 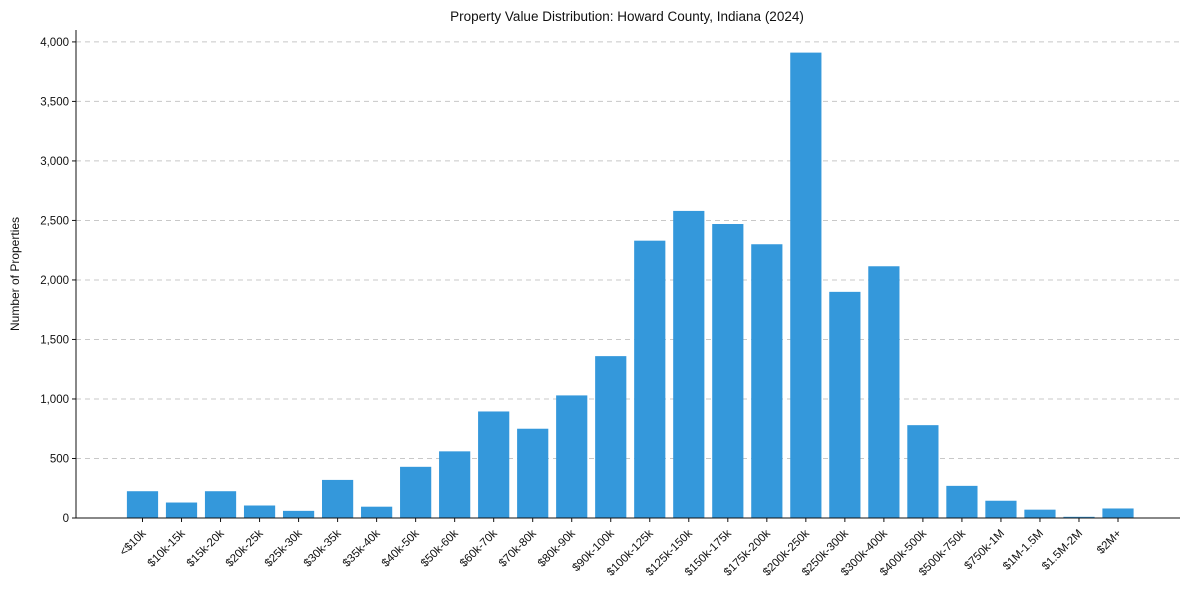 What do you see at coordinates (133, 542) in the screenshot?
I see `x-tick-label: <$10k` at bounding box center [133, 542].